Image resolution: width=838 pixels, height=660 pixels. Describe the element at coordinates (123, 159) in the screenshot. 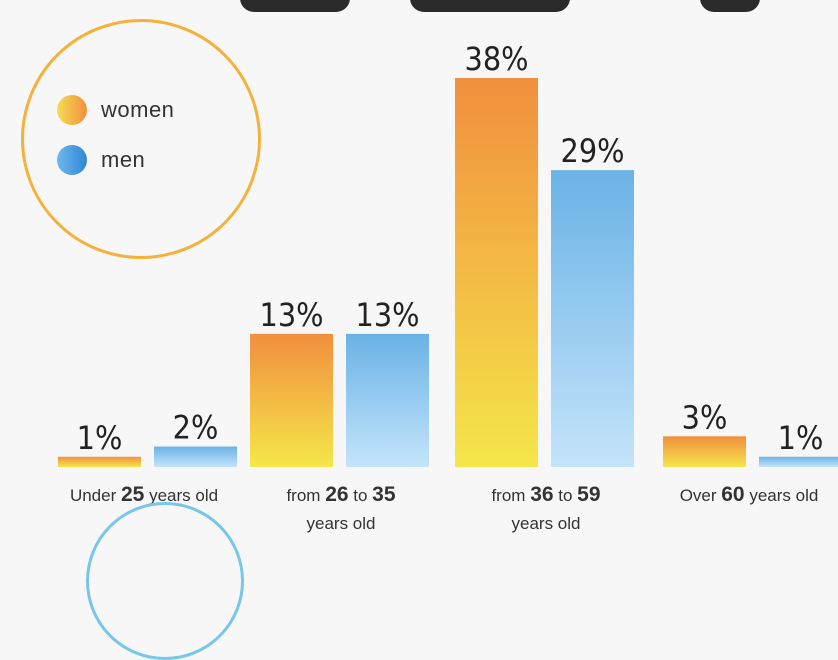

I see `legend-label-men: men` at that location.